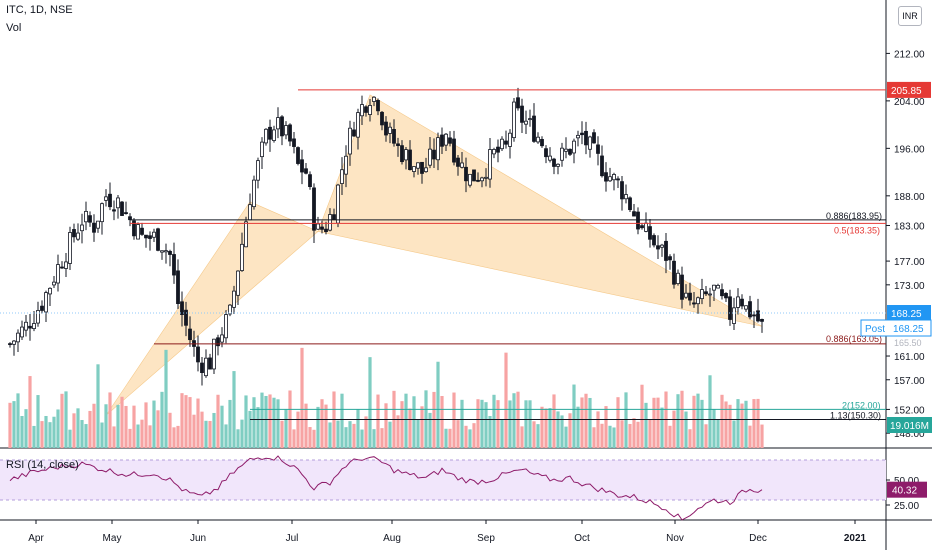 The image size is (932, 555). What do you see at coordinates (909, 313) in the screenshot?
I see `last-price-badge` at bounding box center [909, 313].